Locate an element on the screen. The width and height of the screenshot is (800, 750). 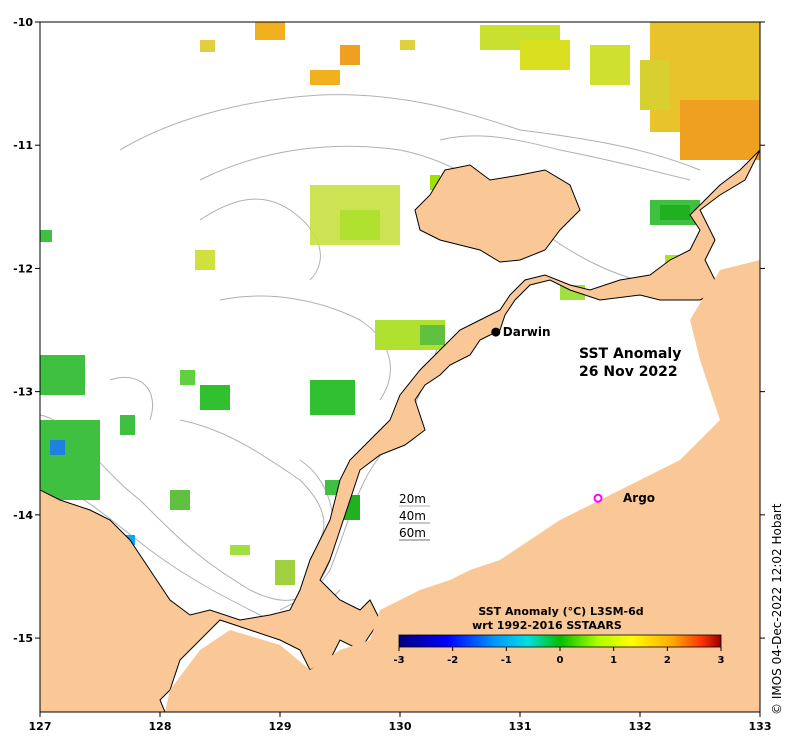
darwin-marker-icon is located at coordinates (496, 332).